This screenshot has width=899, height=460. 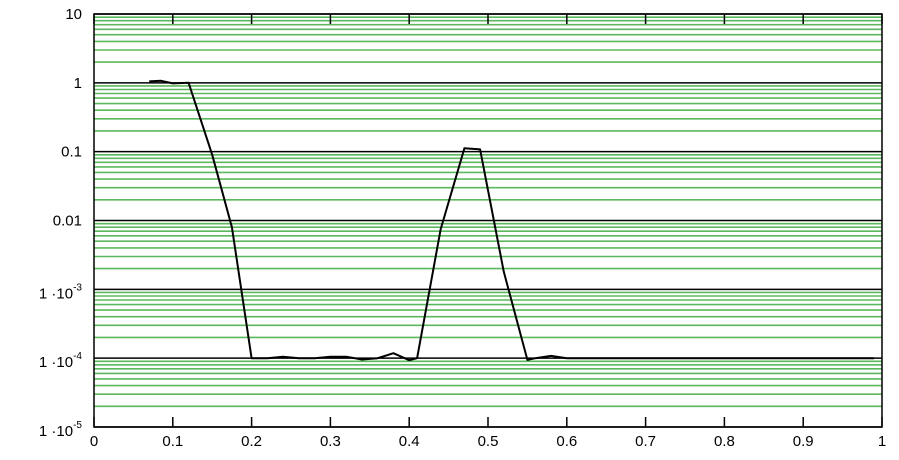 What do you see at coordinates (71, 152) in the screenshot?
I see `y-tick-label: 0.1` at bounding box center [71, 152].